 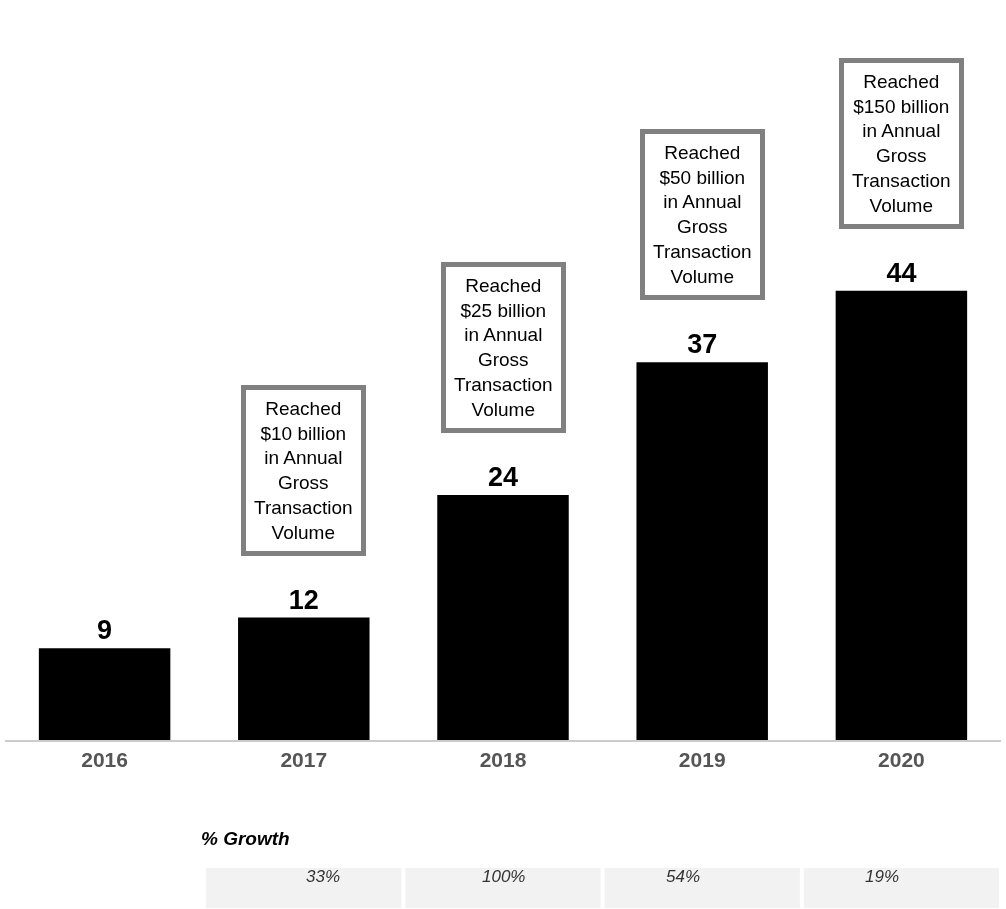 What do you see at coordinates (503, 477) in the screenshot?
I see `data-label: 24` at bounding box center [503, 477].